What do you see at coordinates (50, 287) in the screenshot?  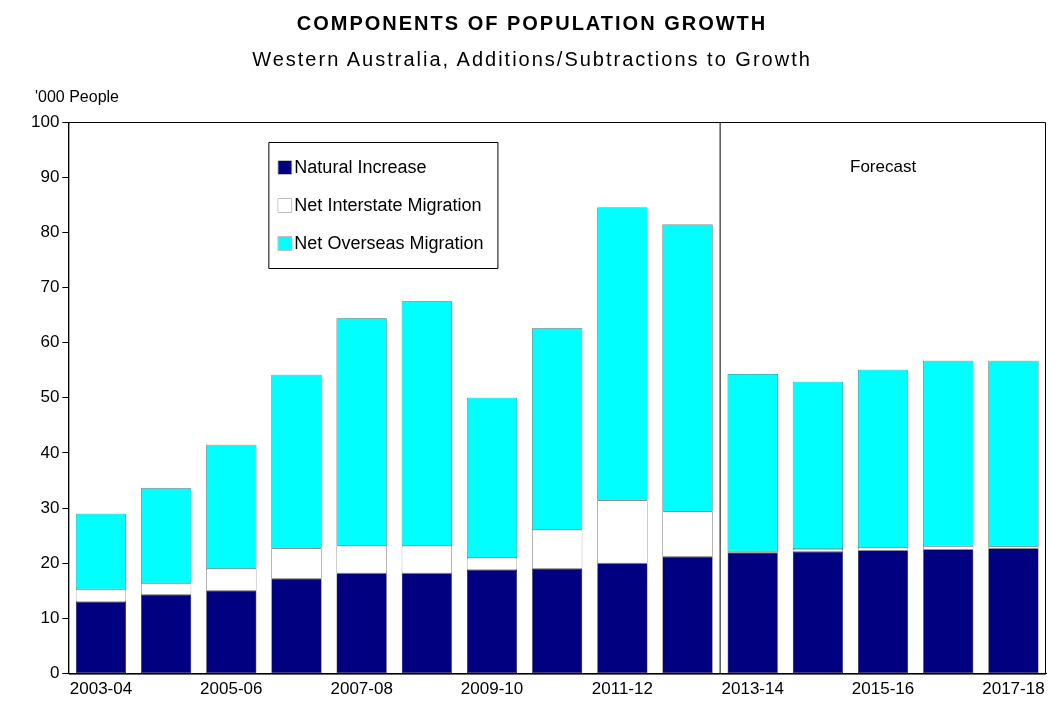 I see `y-tick-label: 70` at bounding box center [50, 287].